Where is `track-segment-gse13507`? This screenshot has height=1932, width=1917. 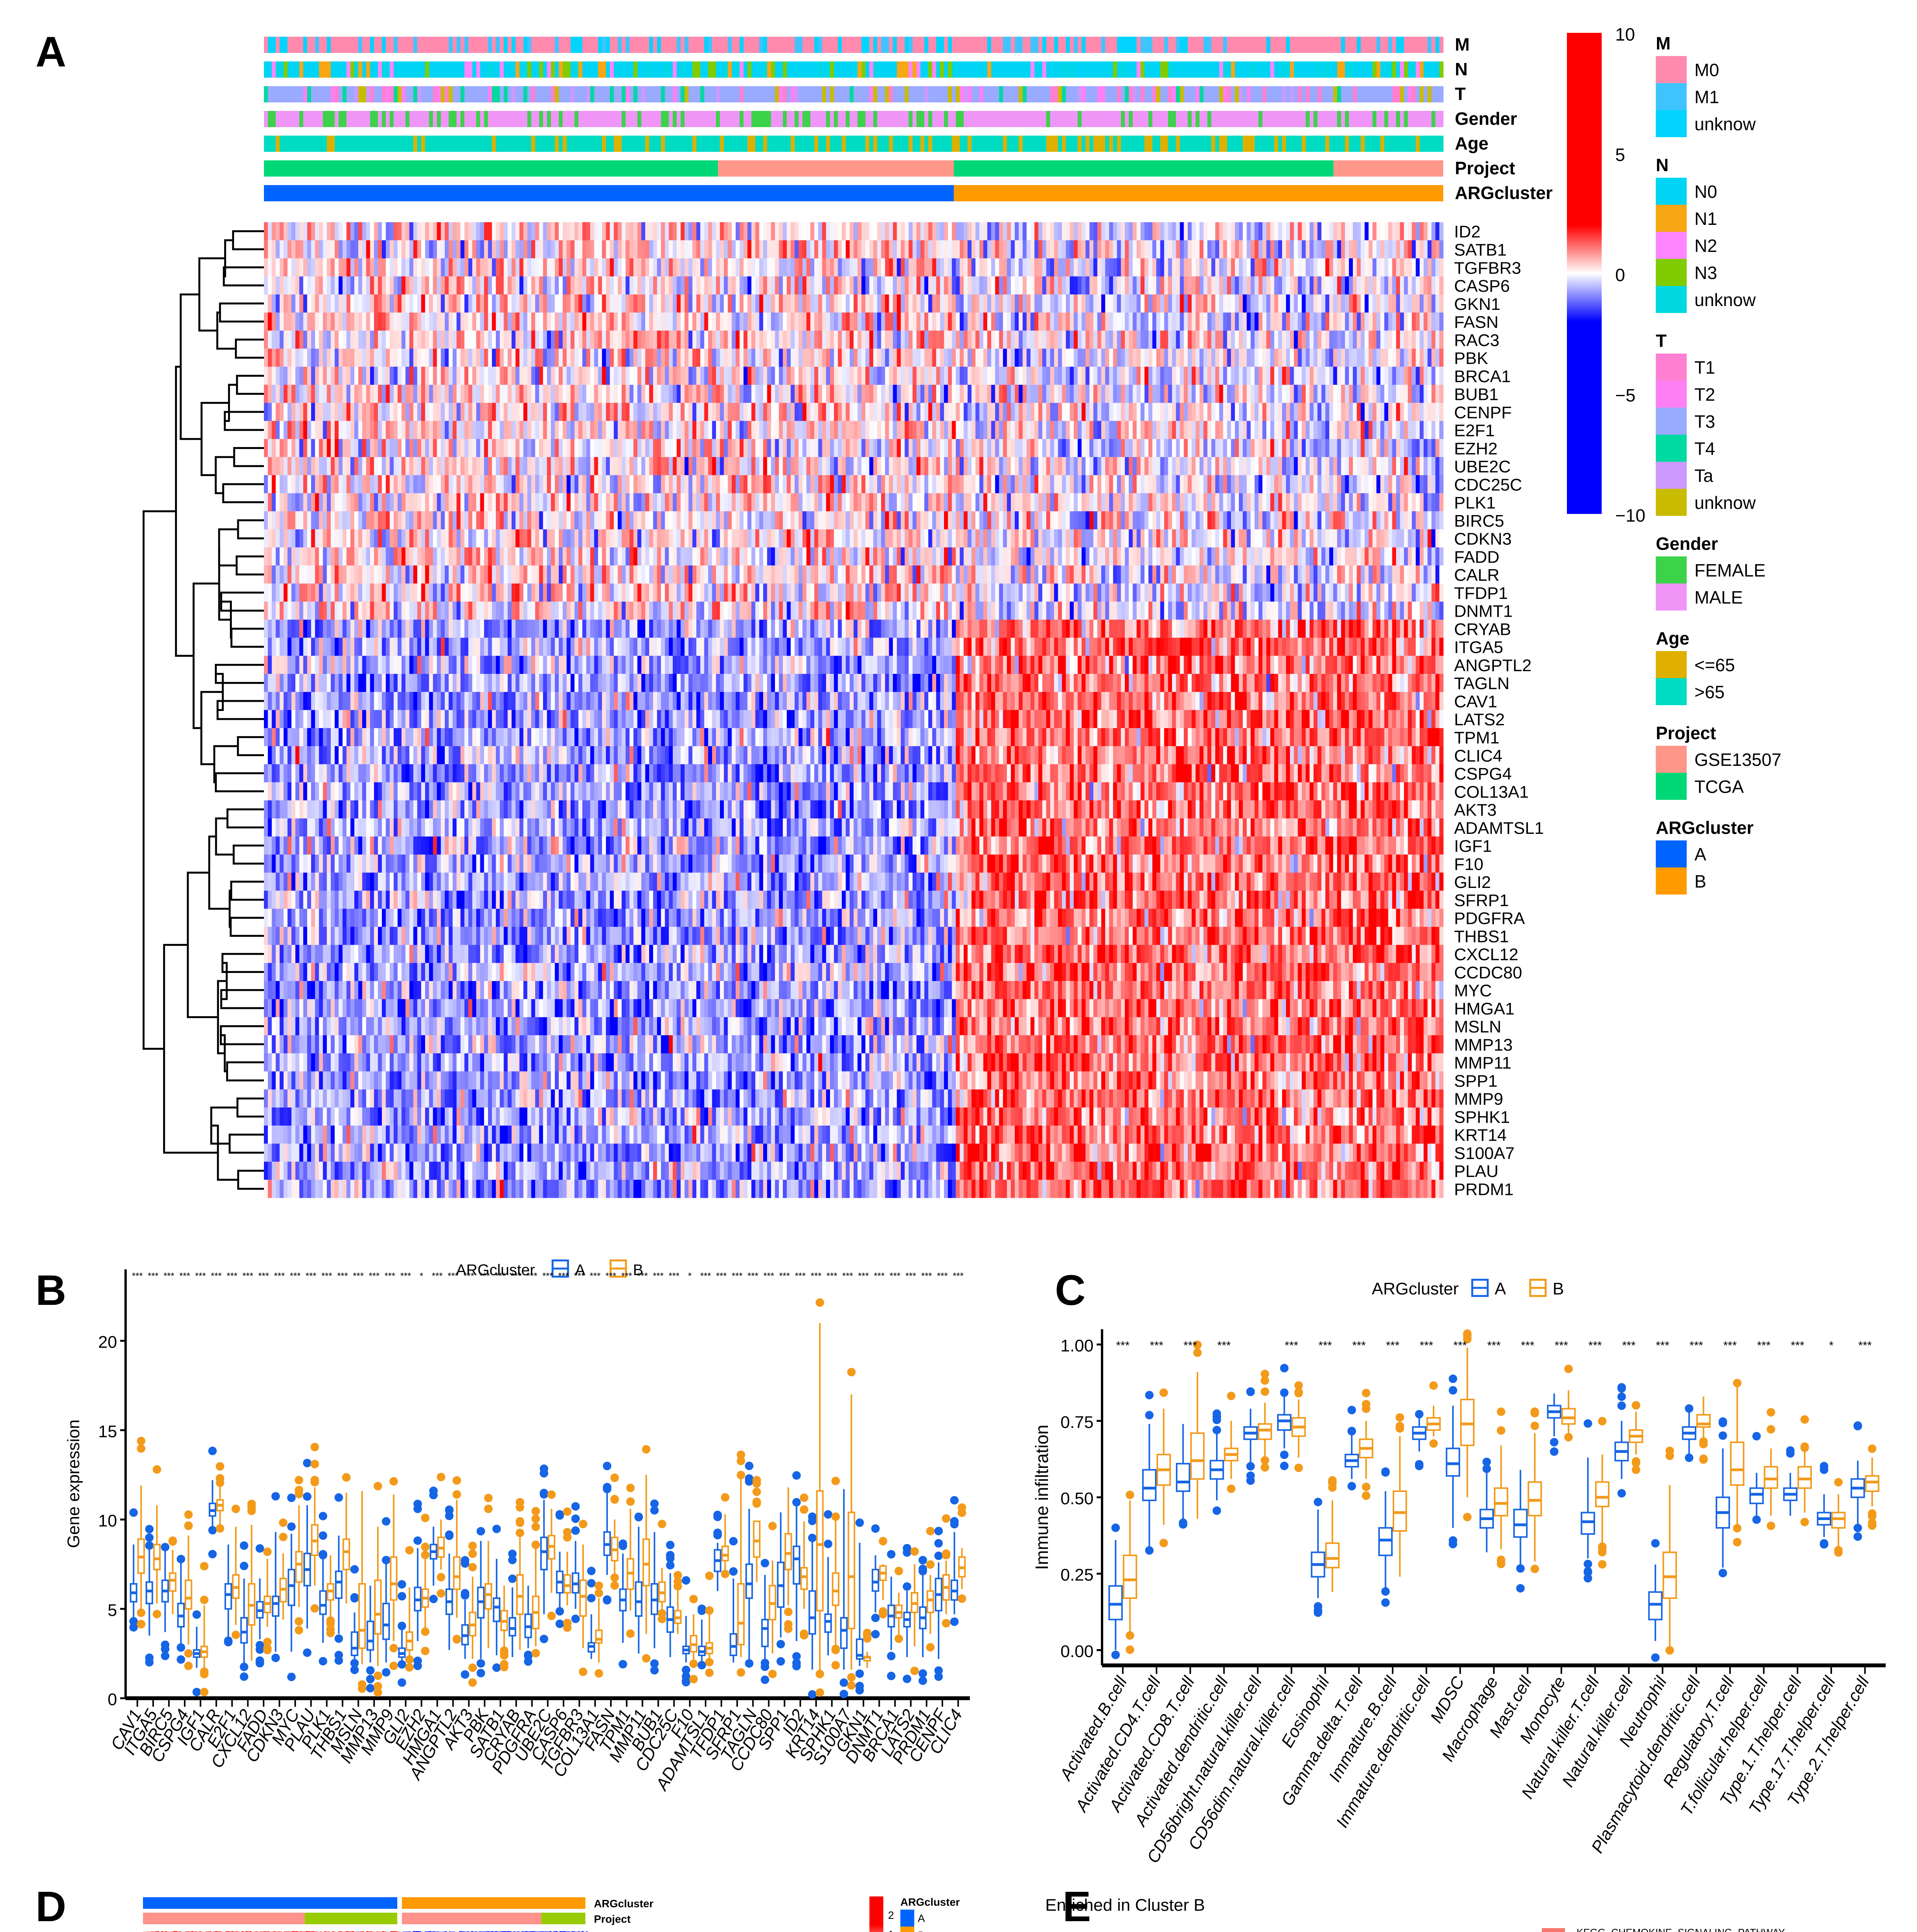
track-segment-gse13507 is located at coordinates (1389, 168).